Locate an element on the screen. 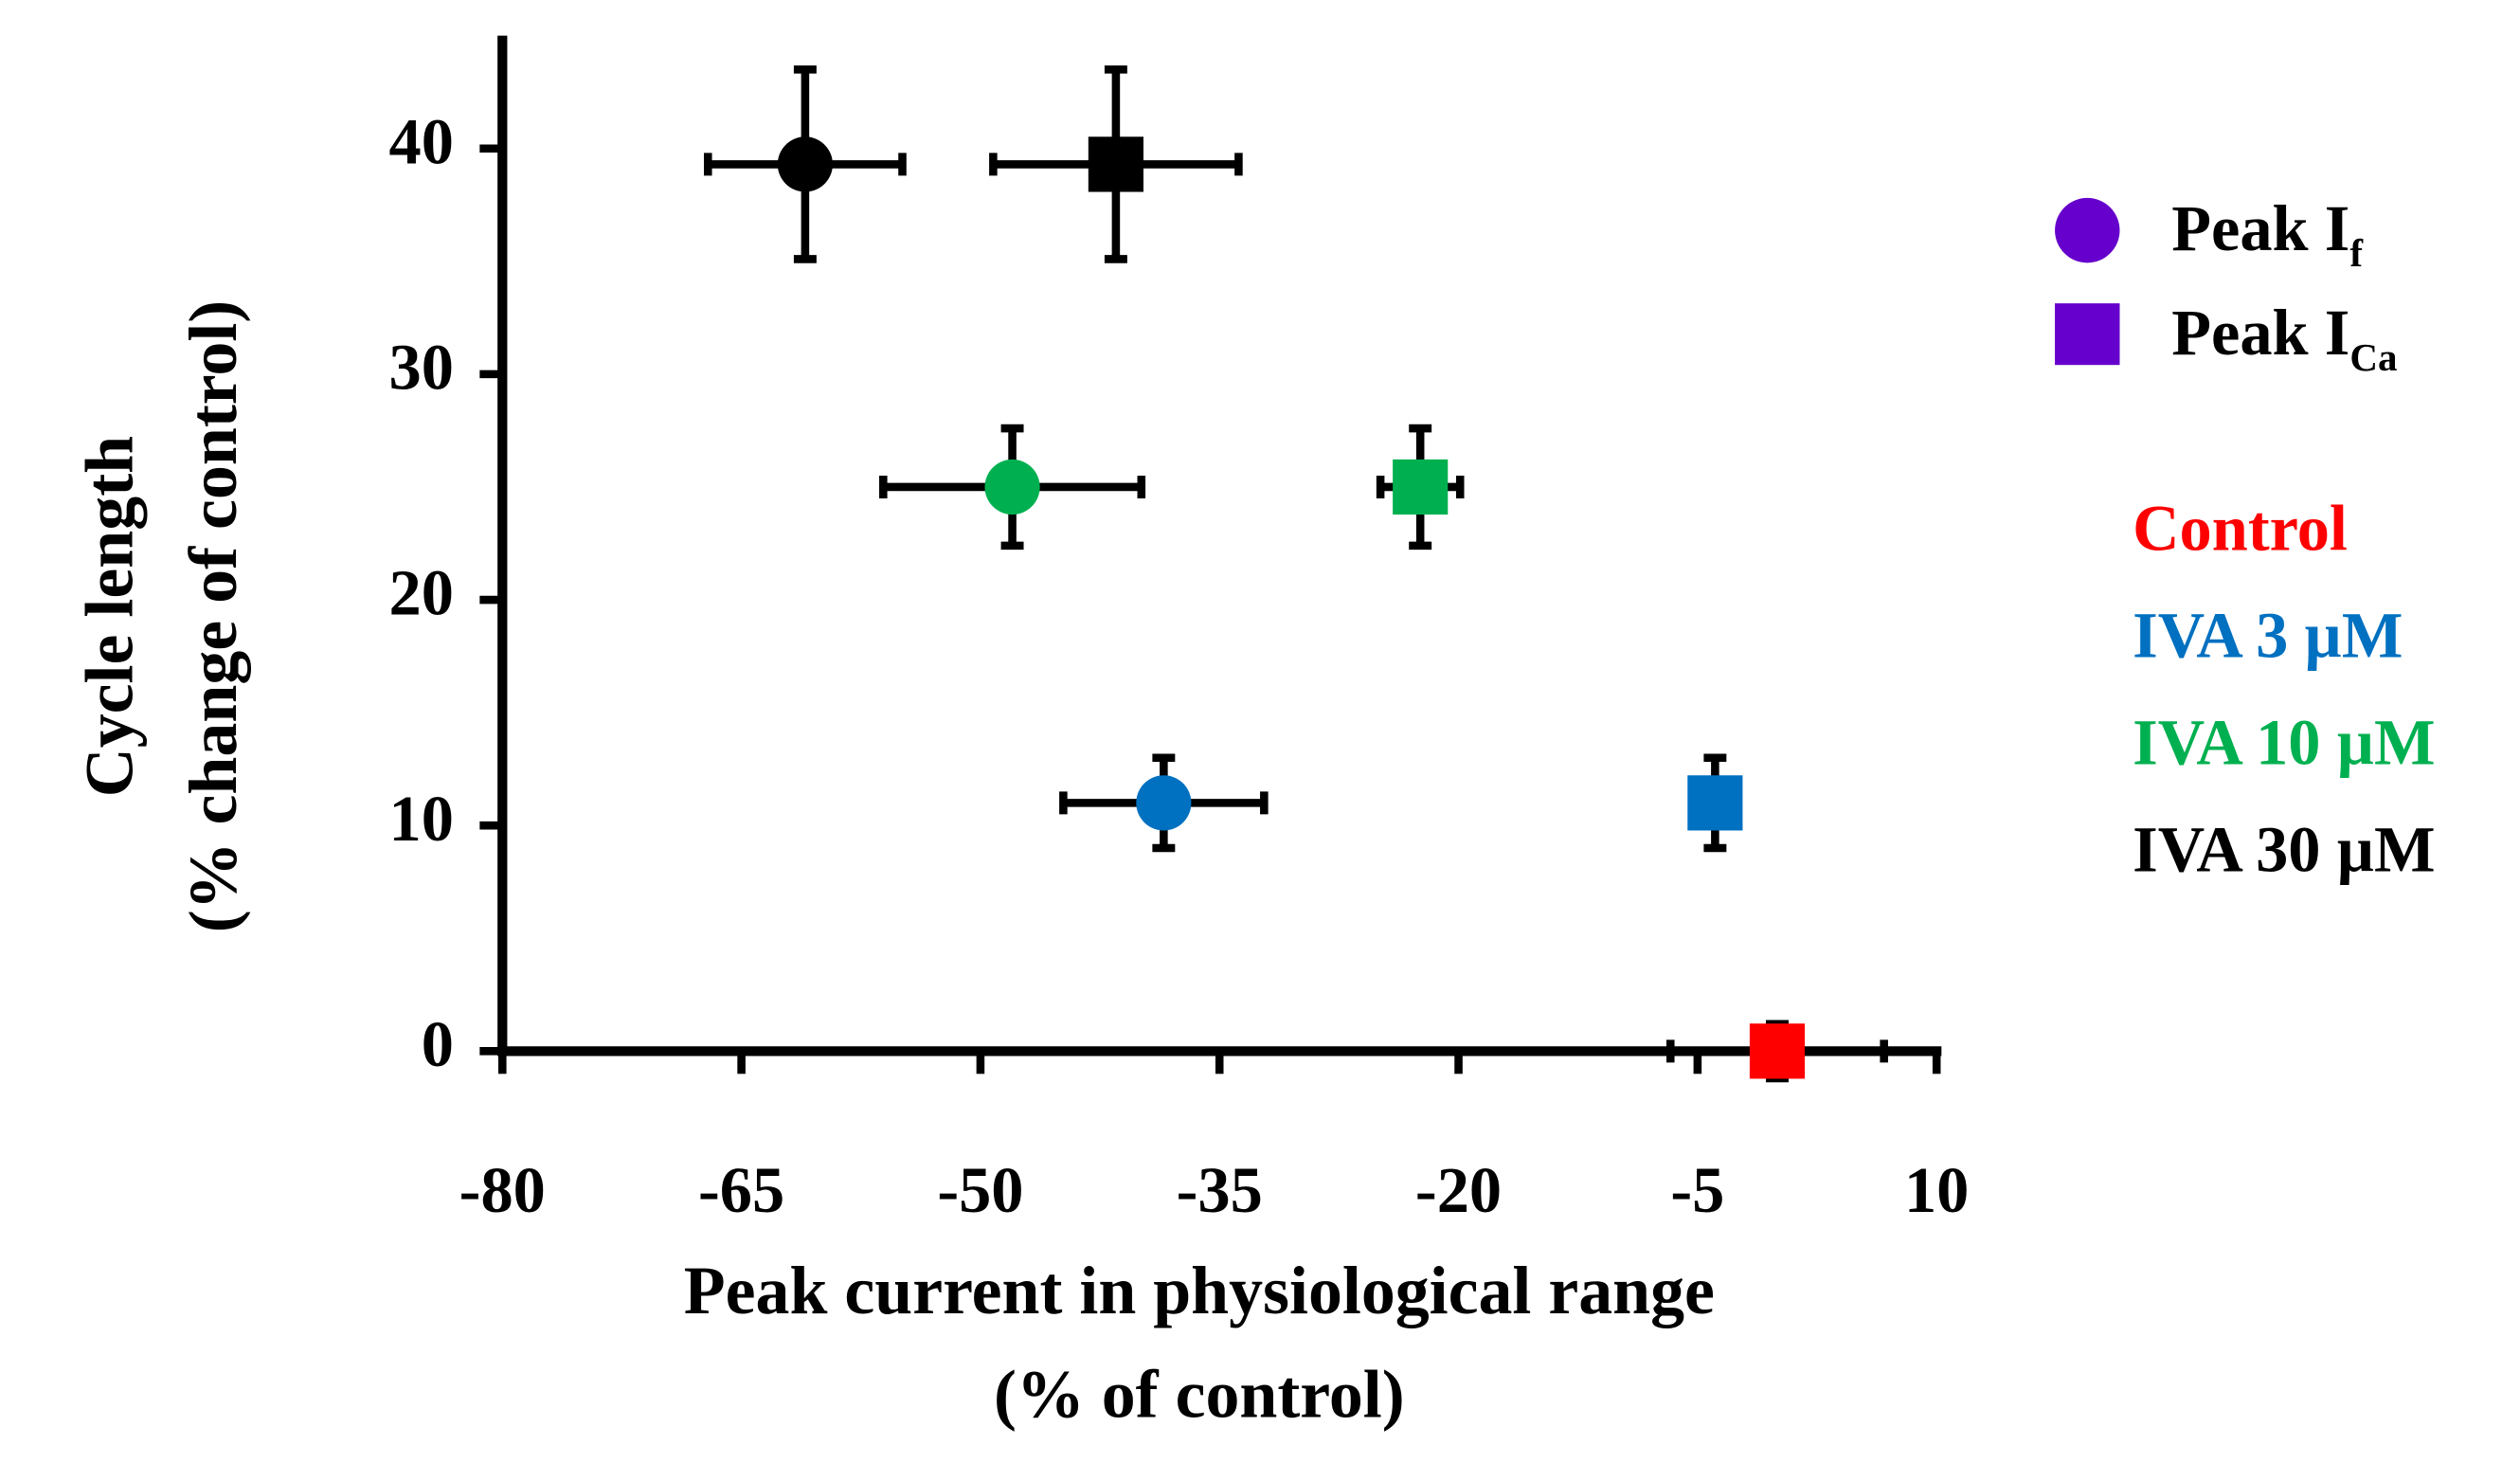  legend-label-sub: Ca is located at coordinates (2373, 357).